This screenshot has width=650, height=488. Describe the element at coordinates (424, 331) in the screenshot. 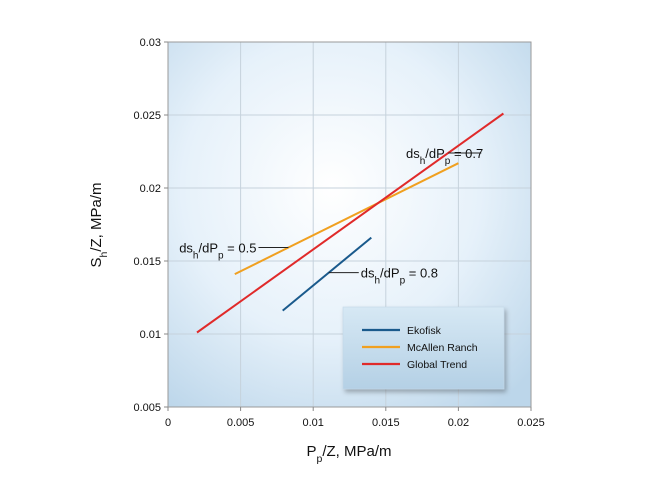

I see `legend-label: Ekofisk` at that location.